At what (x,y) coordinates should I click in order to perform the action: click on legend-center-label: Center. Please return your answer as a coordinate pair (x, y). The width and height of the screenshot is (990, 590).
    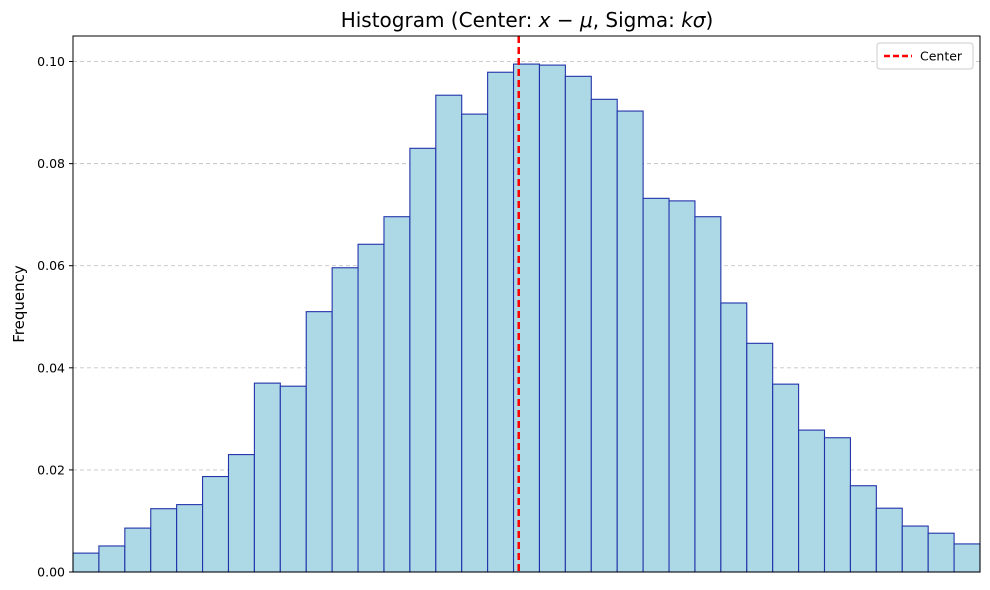
    Looking at the image, I should click on (941, 56).